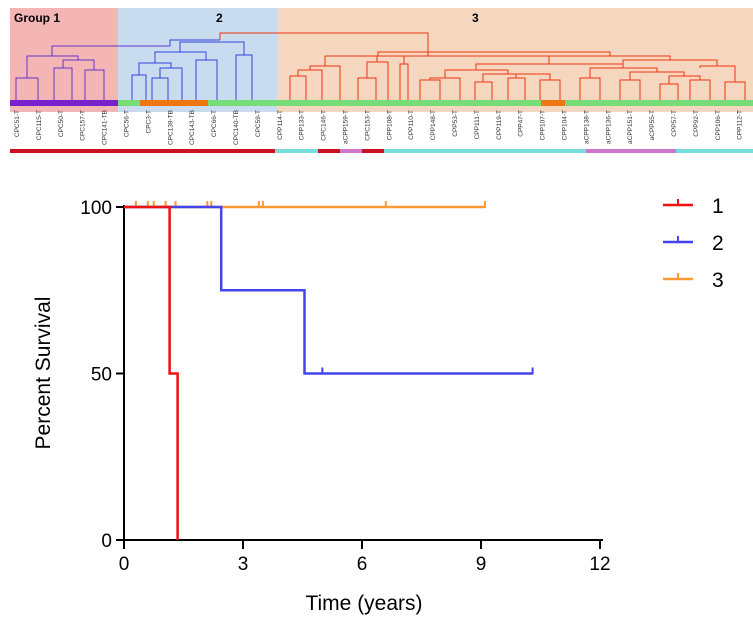 This screenshot has height=618, width=753. What do you see at coordinates (324, 44) in the screenshot?
I see `dendrogram-top-branch` at bounding box center [324, 44].